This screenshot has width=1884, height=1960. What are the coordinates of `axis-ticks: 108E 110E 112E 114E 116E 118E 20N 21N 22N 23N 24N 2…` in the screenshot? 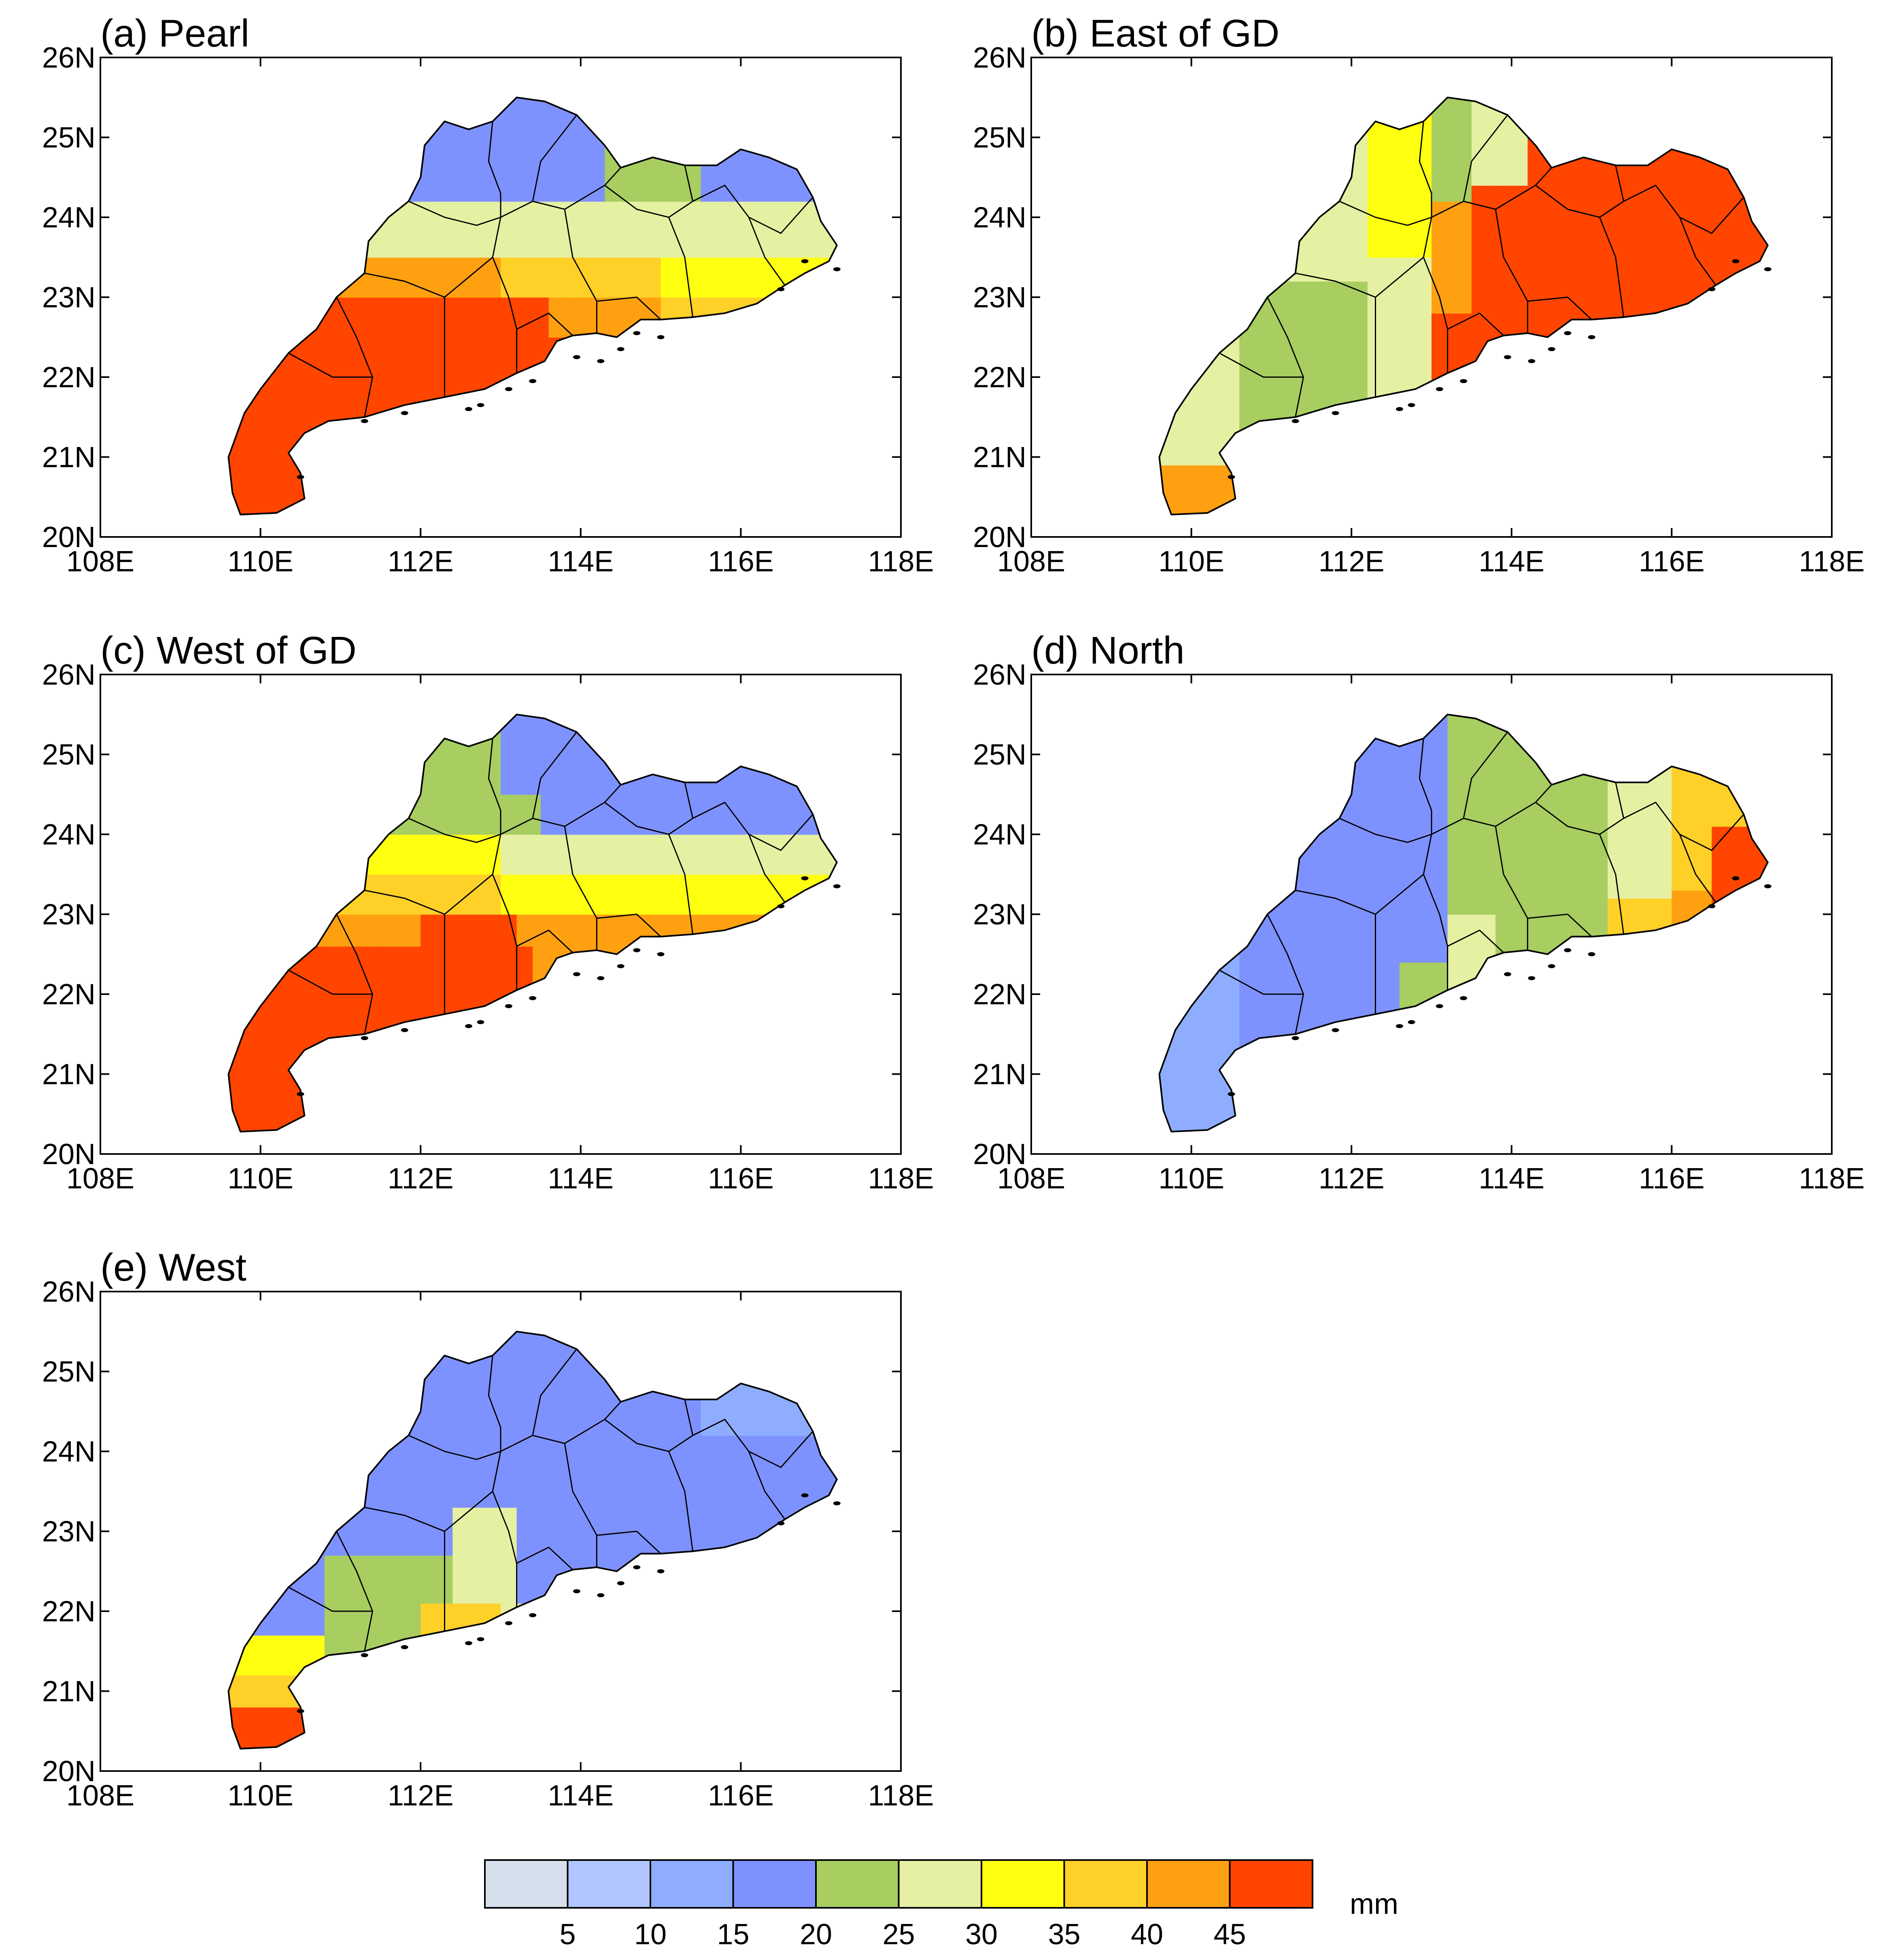 It's located at (488, 310).